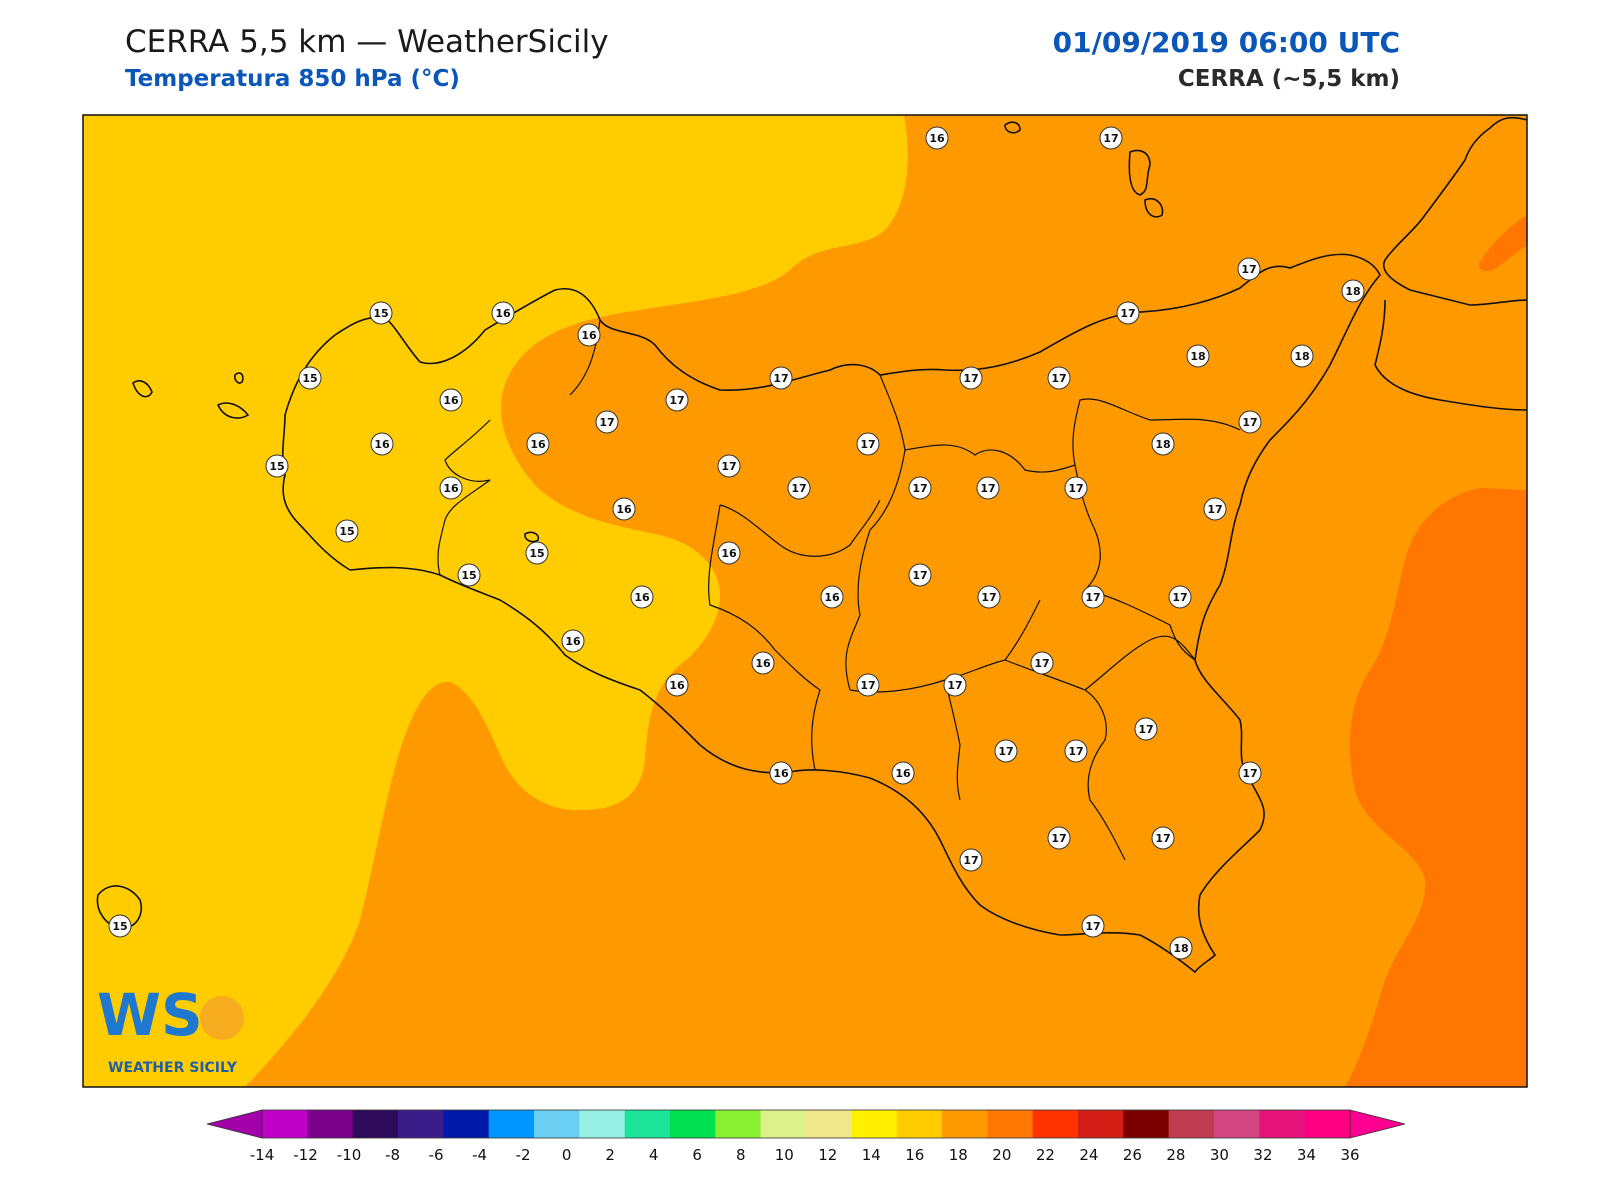  I want to click on colorbar-tick-label: 8, so click(741, 1155).